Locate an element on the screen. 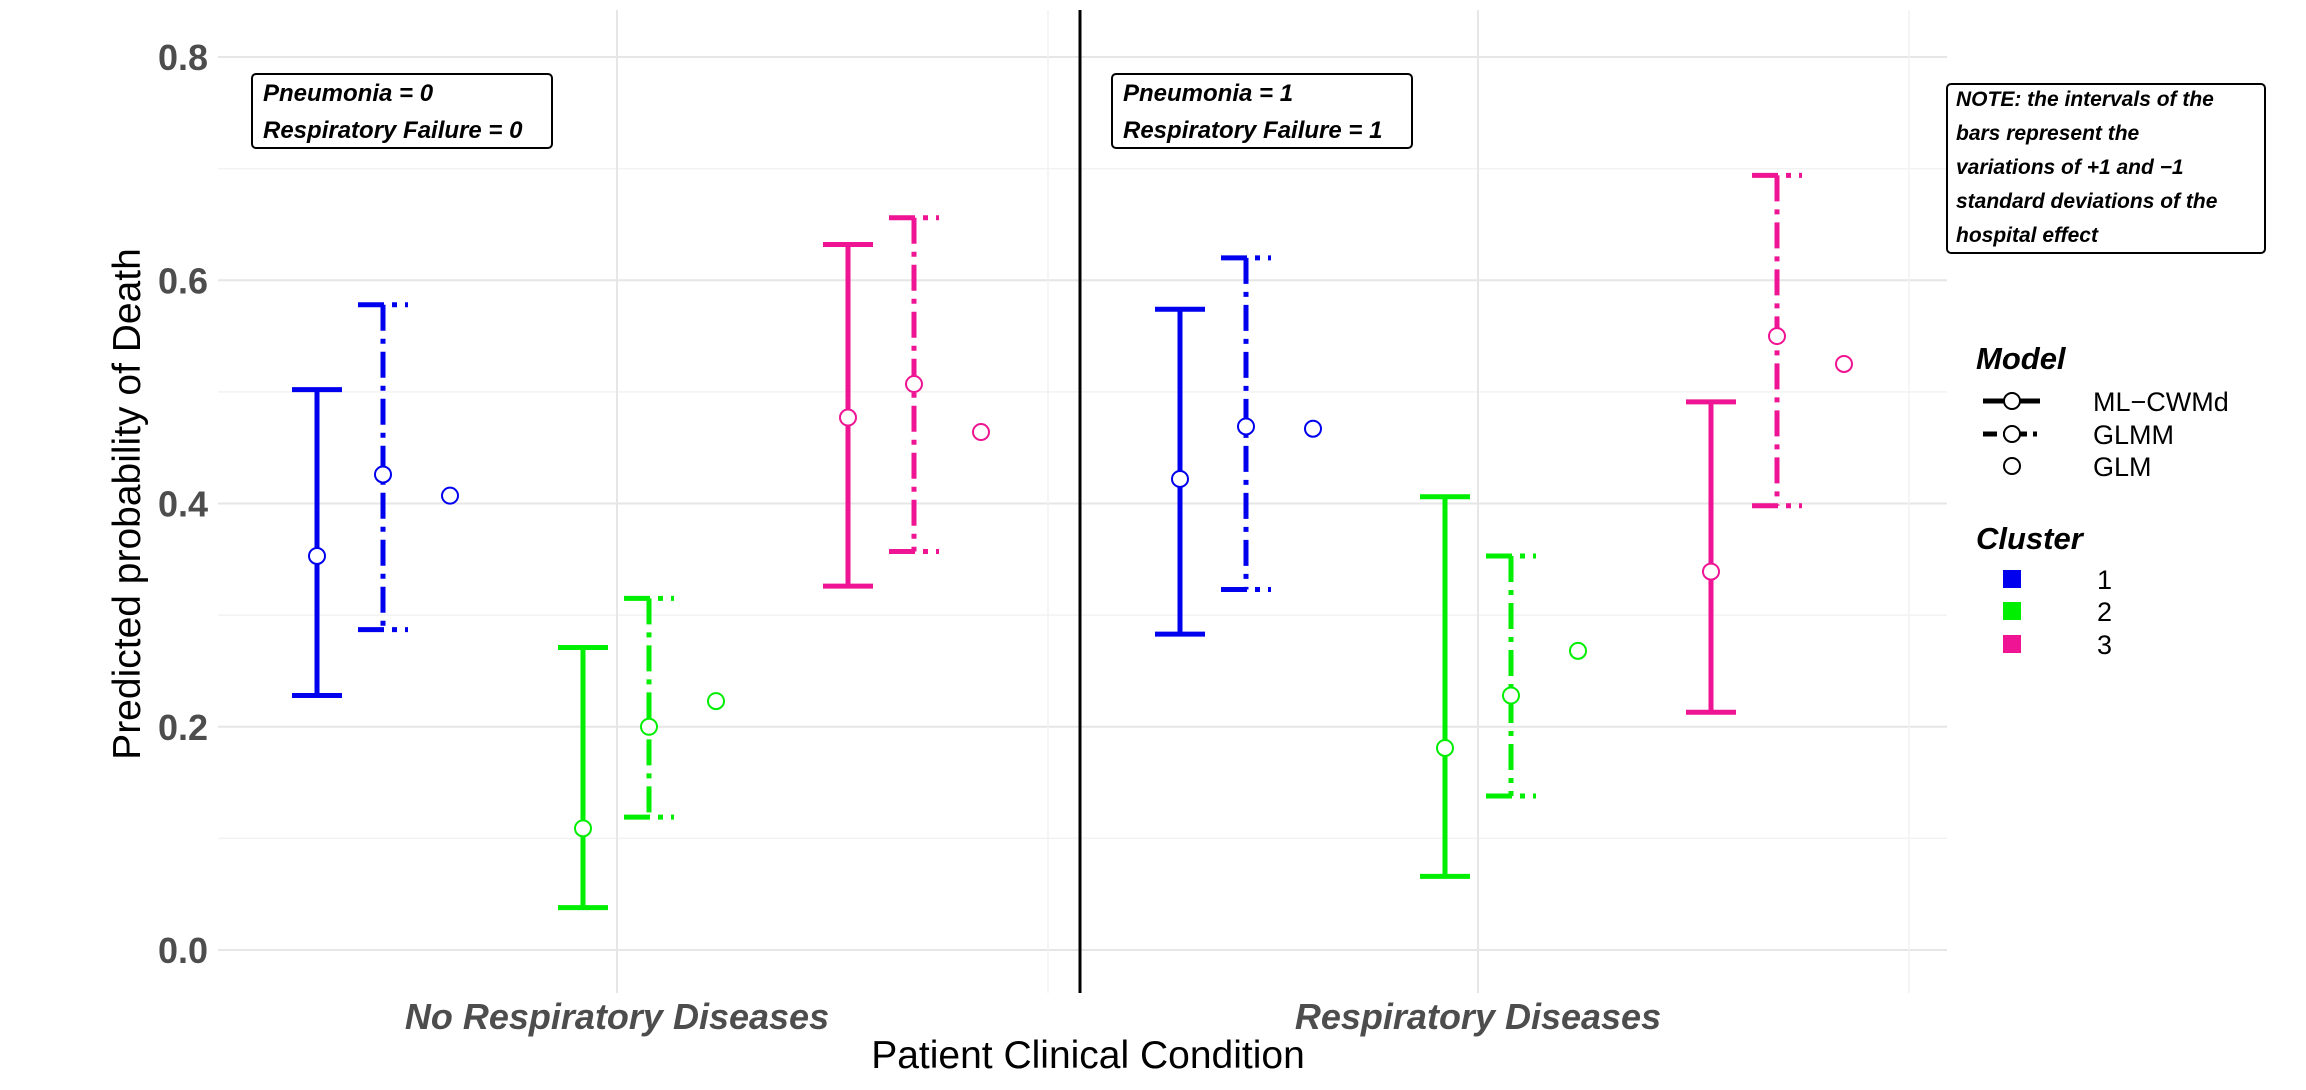 The height and width of the screenshot is (1090, 2306). legend-model-label: GLMM is located at coordinates (2133, 435).